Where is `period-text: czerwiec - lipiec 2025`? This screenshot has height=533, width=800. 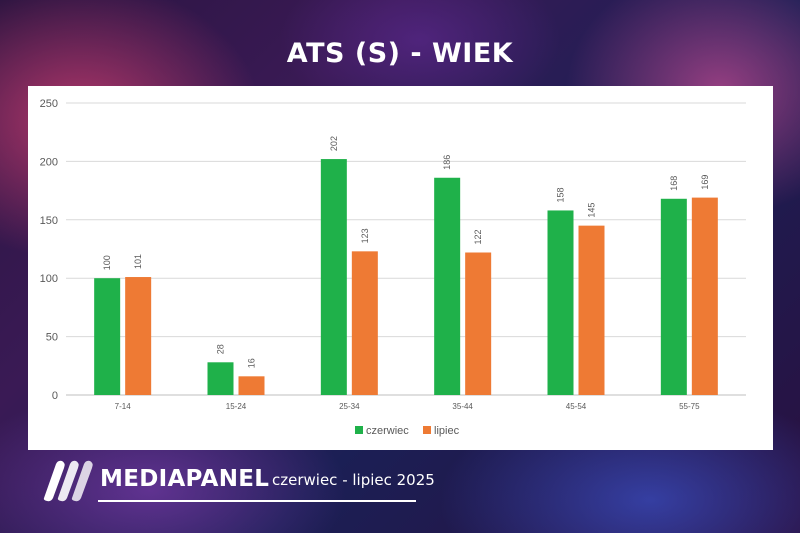
period-text: czerwiec - lipiec 2025 is located at coordinates (353, 480).